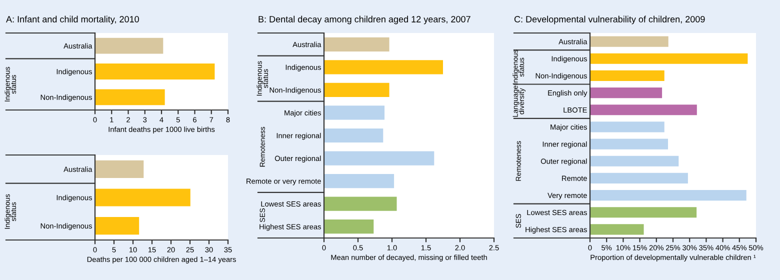 The width and height of the screenshot is (780, 280). What do you see at coordinates (72, 20) in the screenshot?
I see `chart-title: A: Infant and child mortality, 2010` at bounding box center [72, 20].